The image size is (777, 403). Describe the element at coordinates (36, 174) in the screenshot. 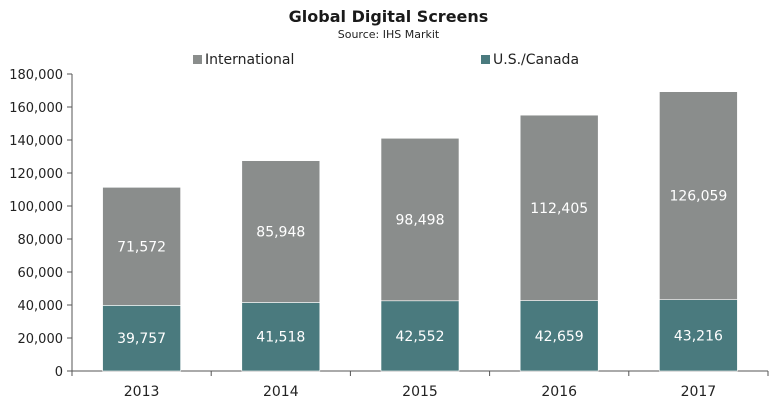

I see `y-tick-label: 120,000` at that location.